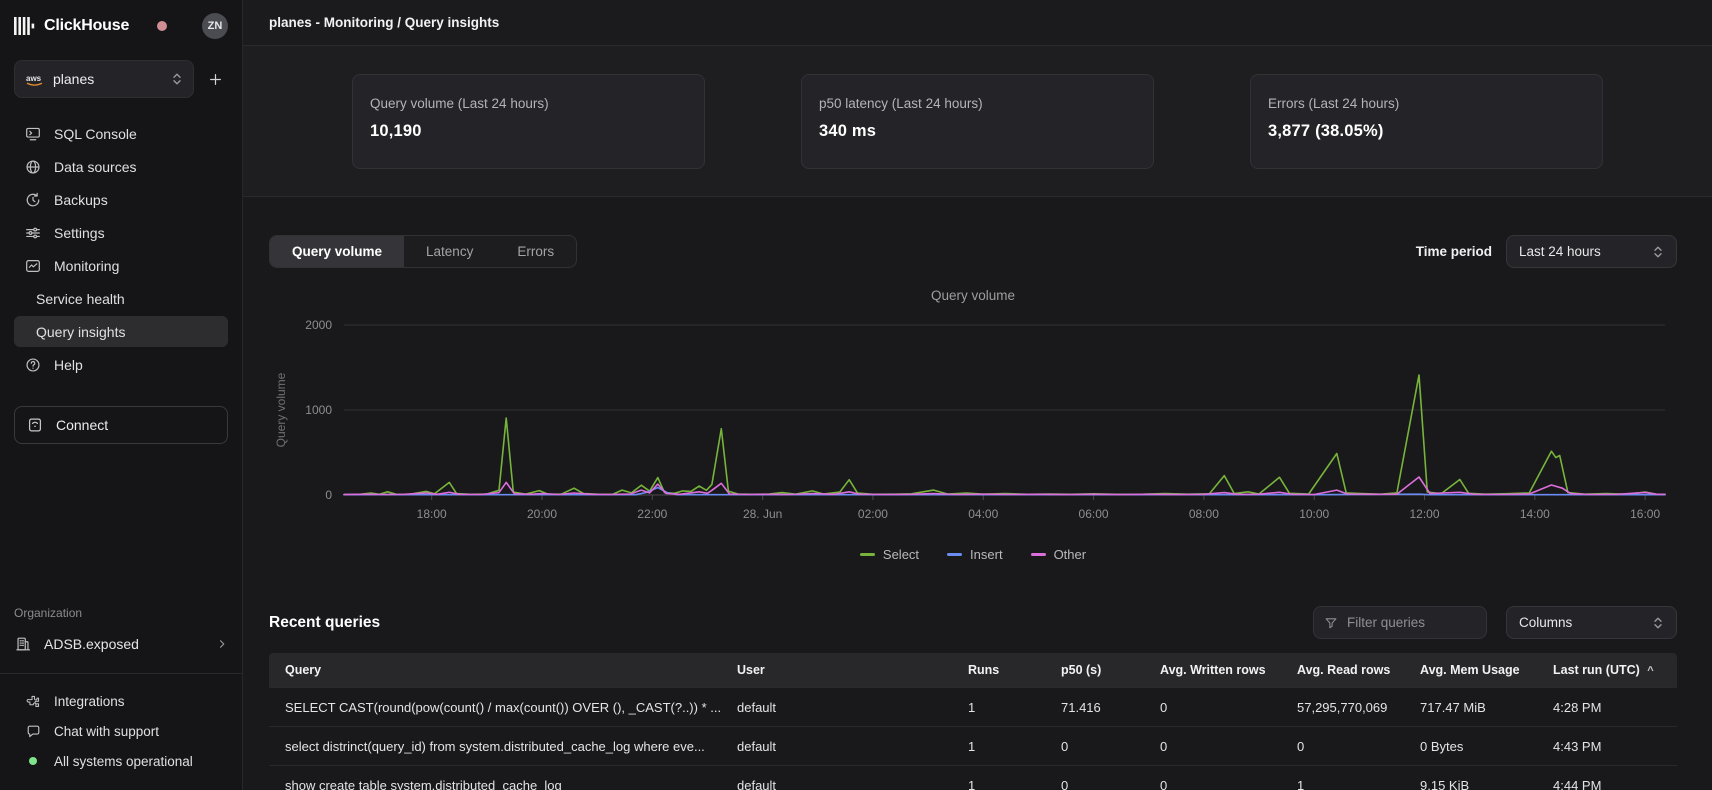  I want to click on sidebar-item-data-sources: Data sources, so click(121, 166).